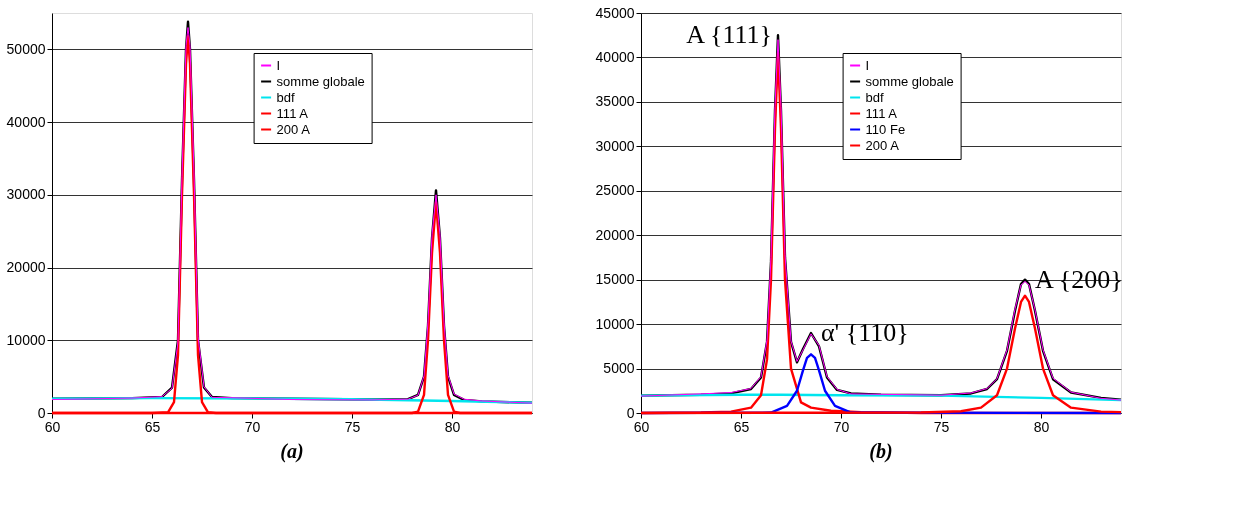 This screenshot has height=522, width=1249. I want to click on annotation: A {111}, so click(729, 35).